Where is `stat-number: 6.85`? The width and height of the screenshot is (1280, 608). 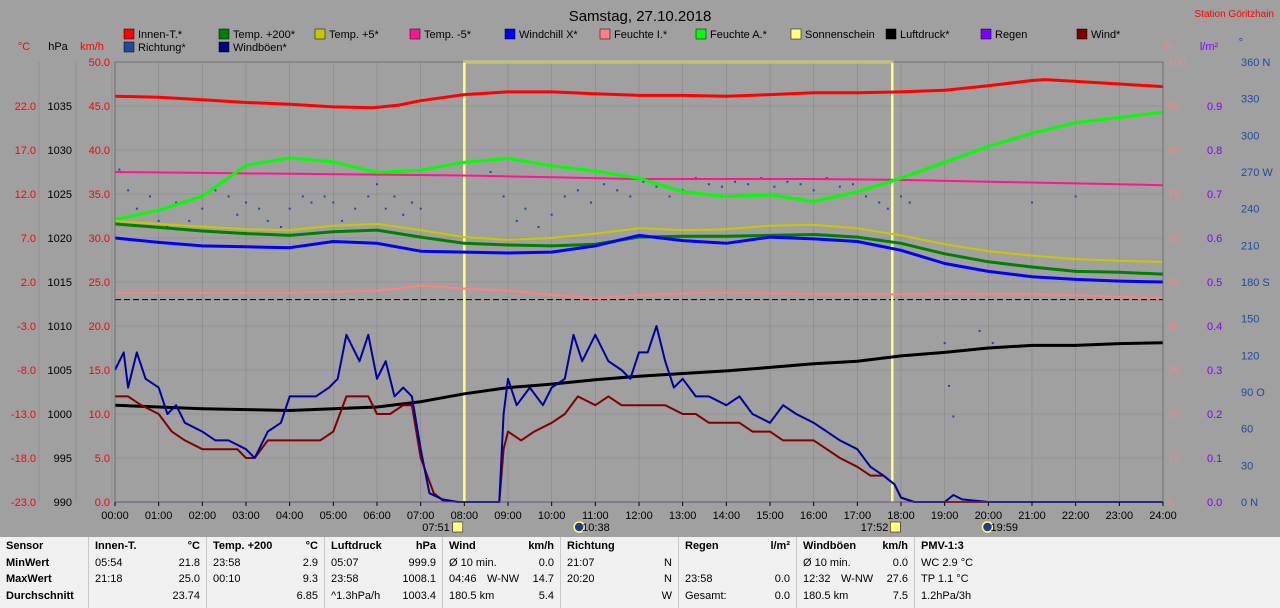 stat-number: 6.85 is located at coordinates (307, 595).